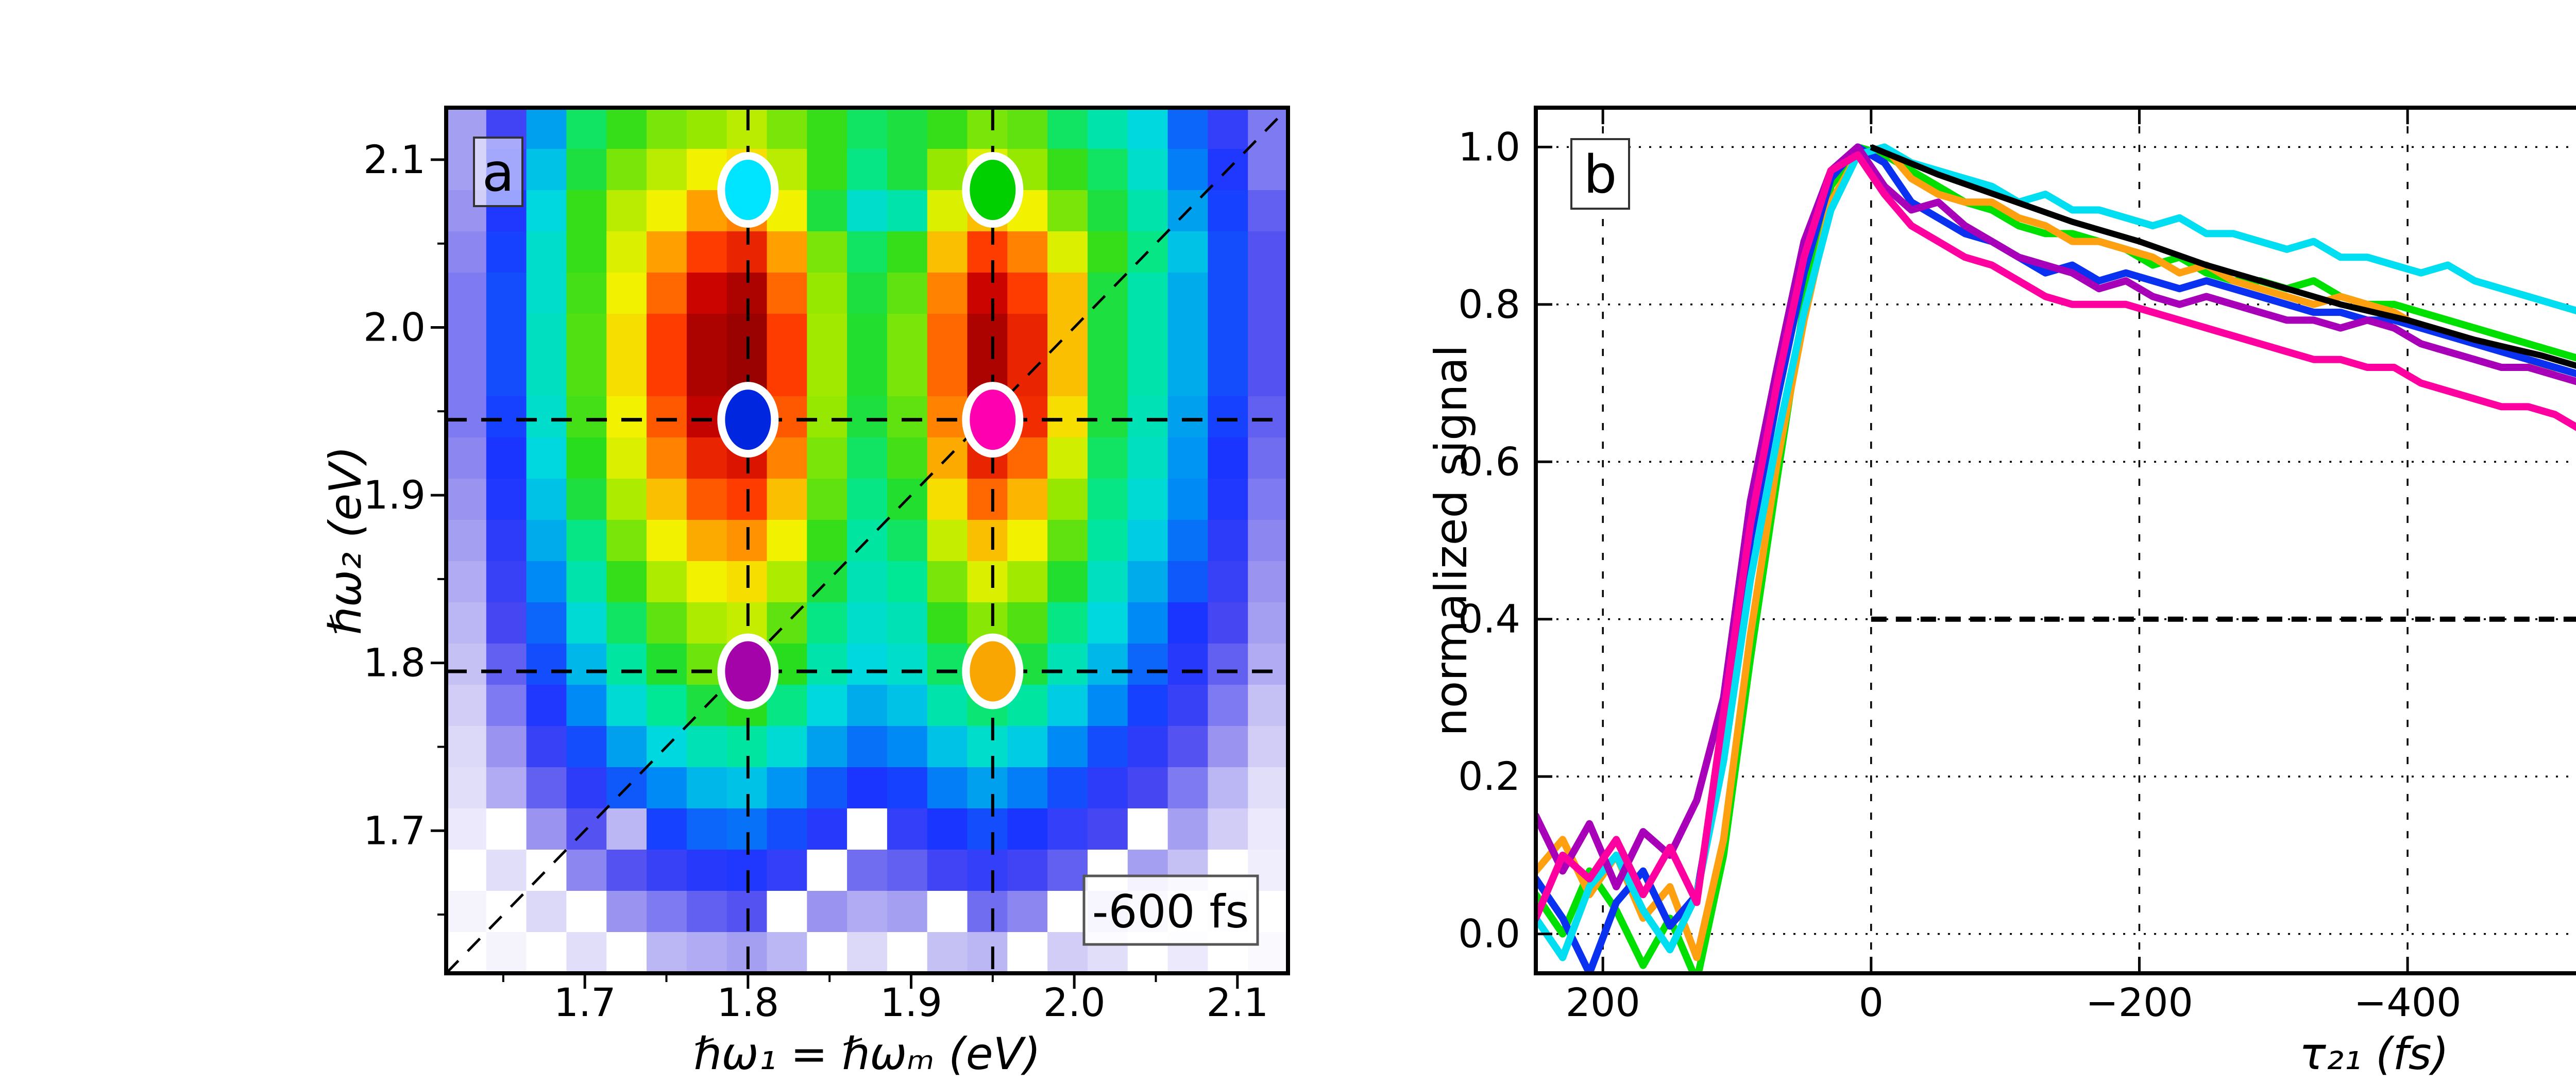 The height and width of the screenshot is (1082, 2576). Describe the element at coordinates (748, 190) in the screenshot. I see `cyan-marker` at that location.